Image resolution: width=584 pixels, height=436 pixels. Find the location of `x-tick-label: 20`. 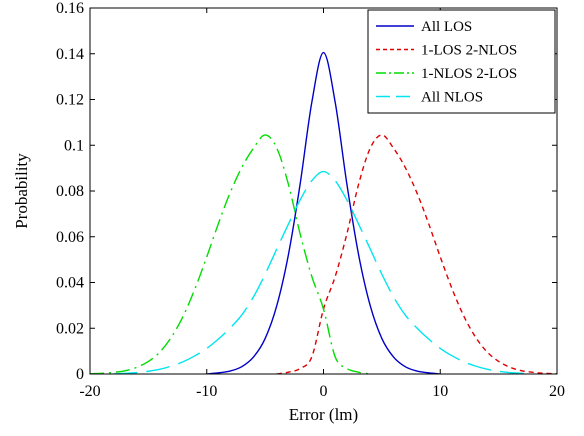

x-tick-label: 20 is located at coordinates (557, 391).